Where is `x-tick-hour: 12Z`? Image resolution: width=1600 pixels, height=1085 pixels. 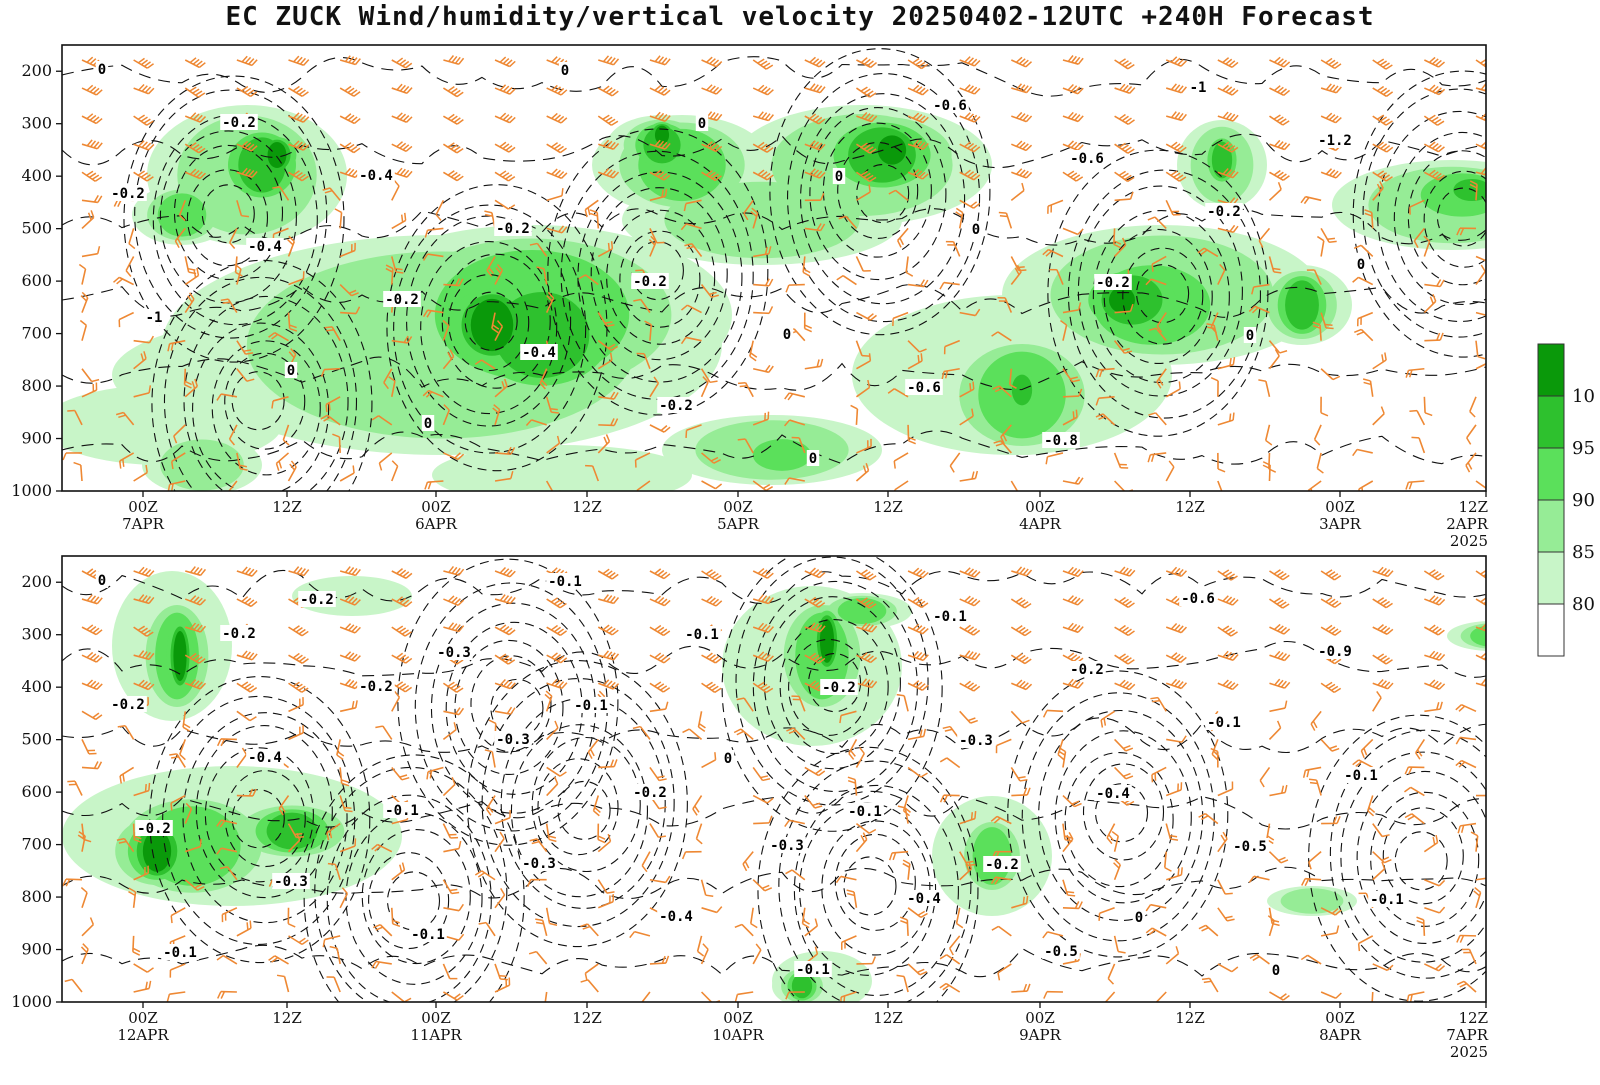 x-tick-hour: 12Z is located at coordinates (287, 1018).